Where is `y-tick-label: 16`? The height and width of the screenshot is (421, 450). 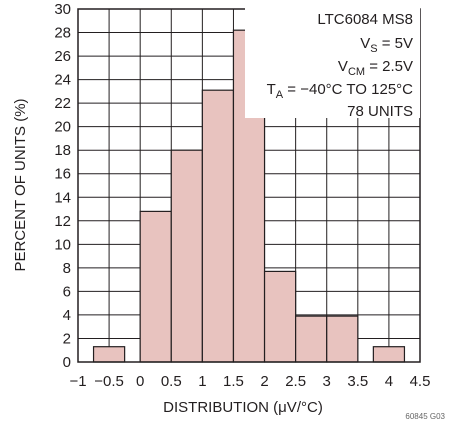 y-tick-label: 16 is located at coordinates (62, 174).